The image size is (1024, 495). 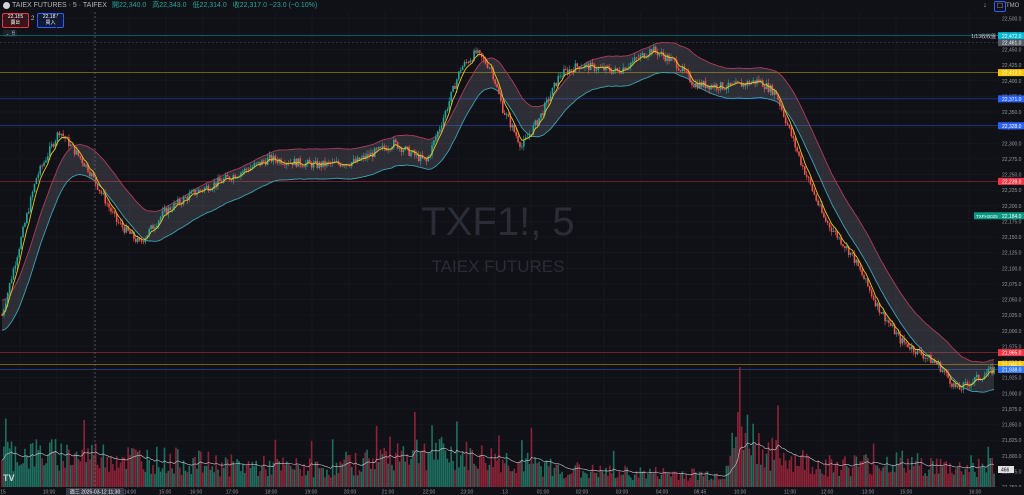 I want to click on checkbox-icon: ☐, so click(x=1000, y=6).